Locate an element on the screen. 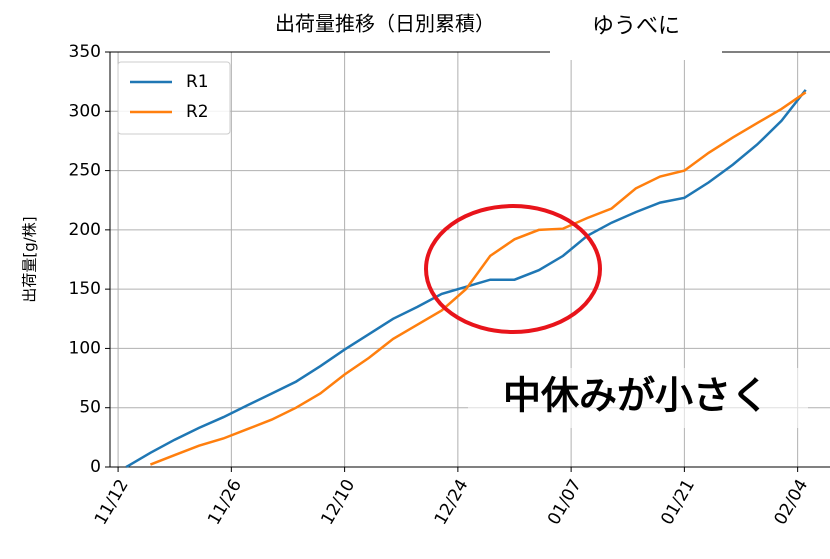 The height and width of the screenshot is (559, 830). y-tick-label: 350 is located at coordinates (85, 52).